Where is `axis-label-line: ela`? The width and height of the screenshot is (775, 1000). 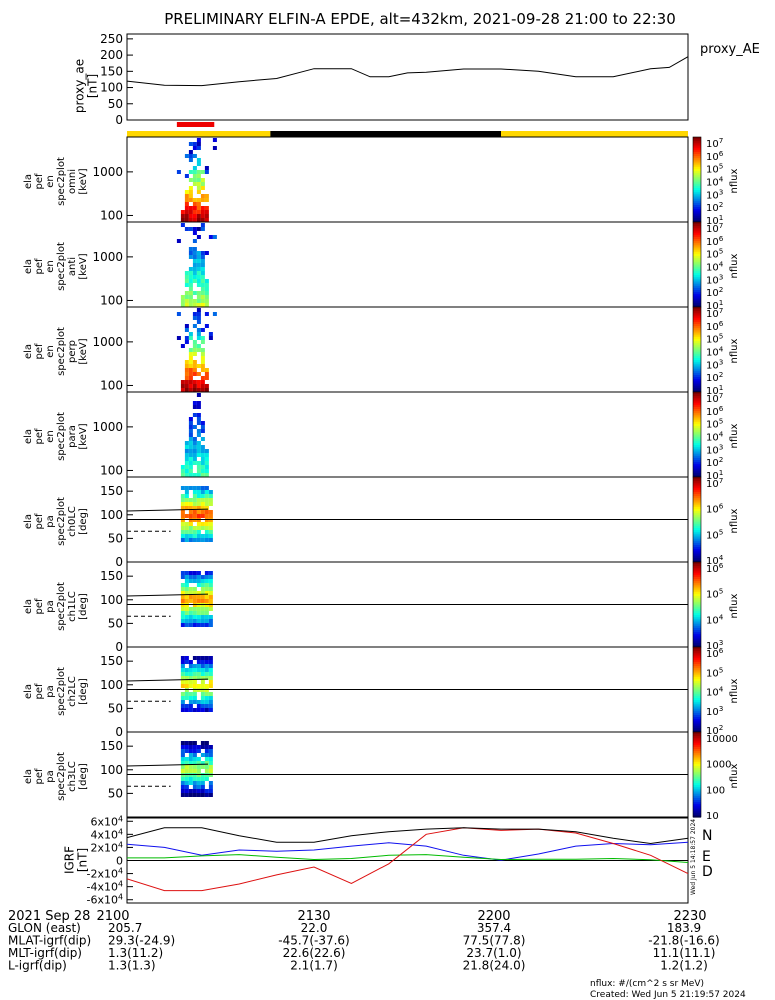 axis-label-line: ela is located at coordinates (28, 436).